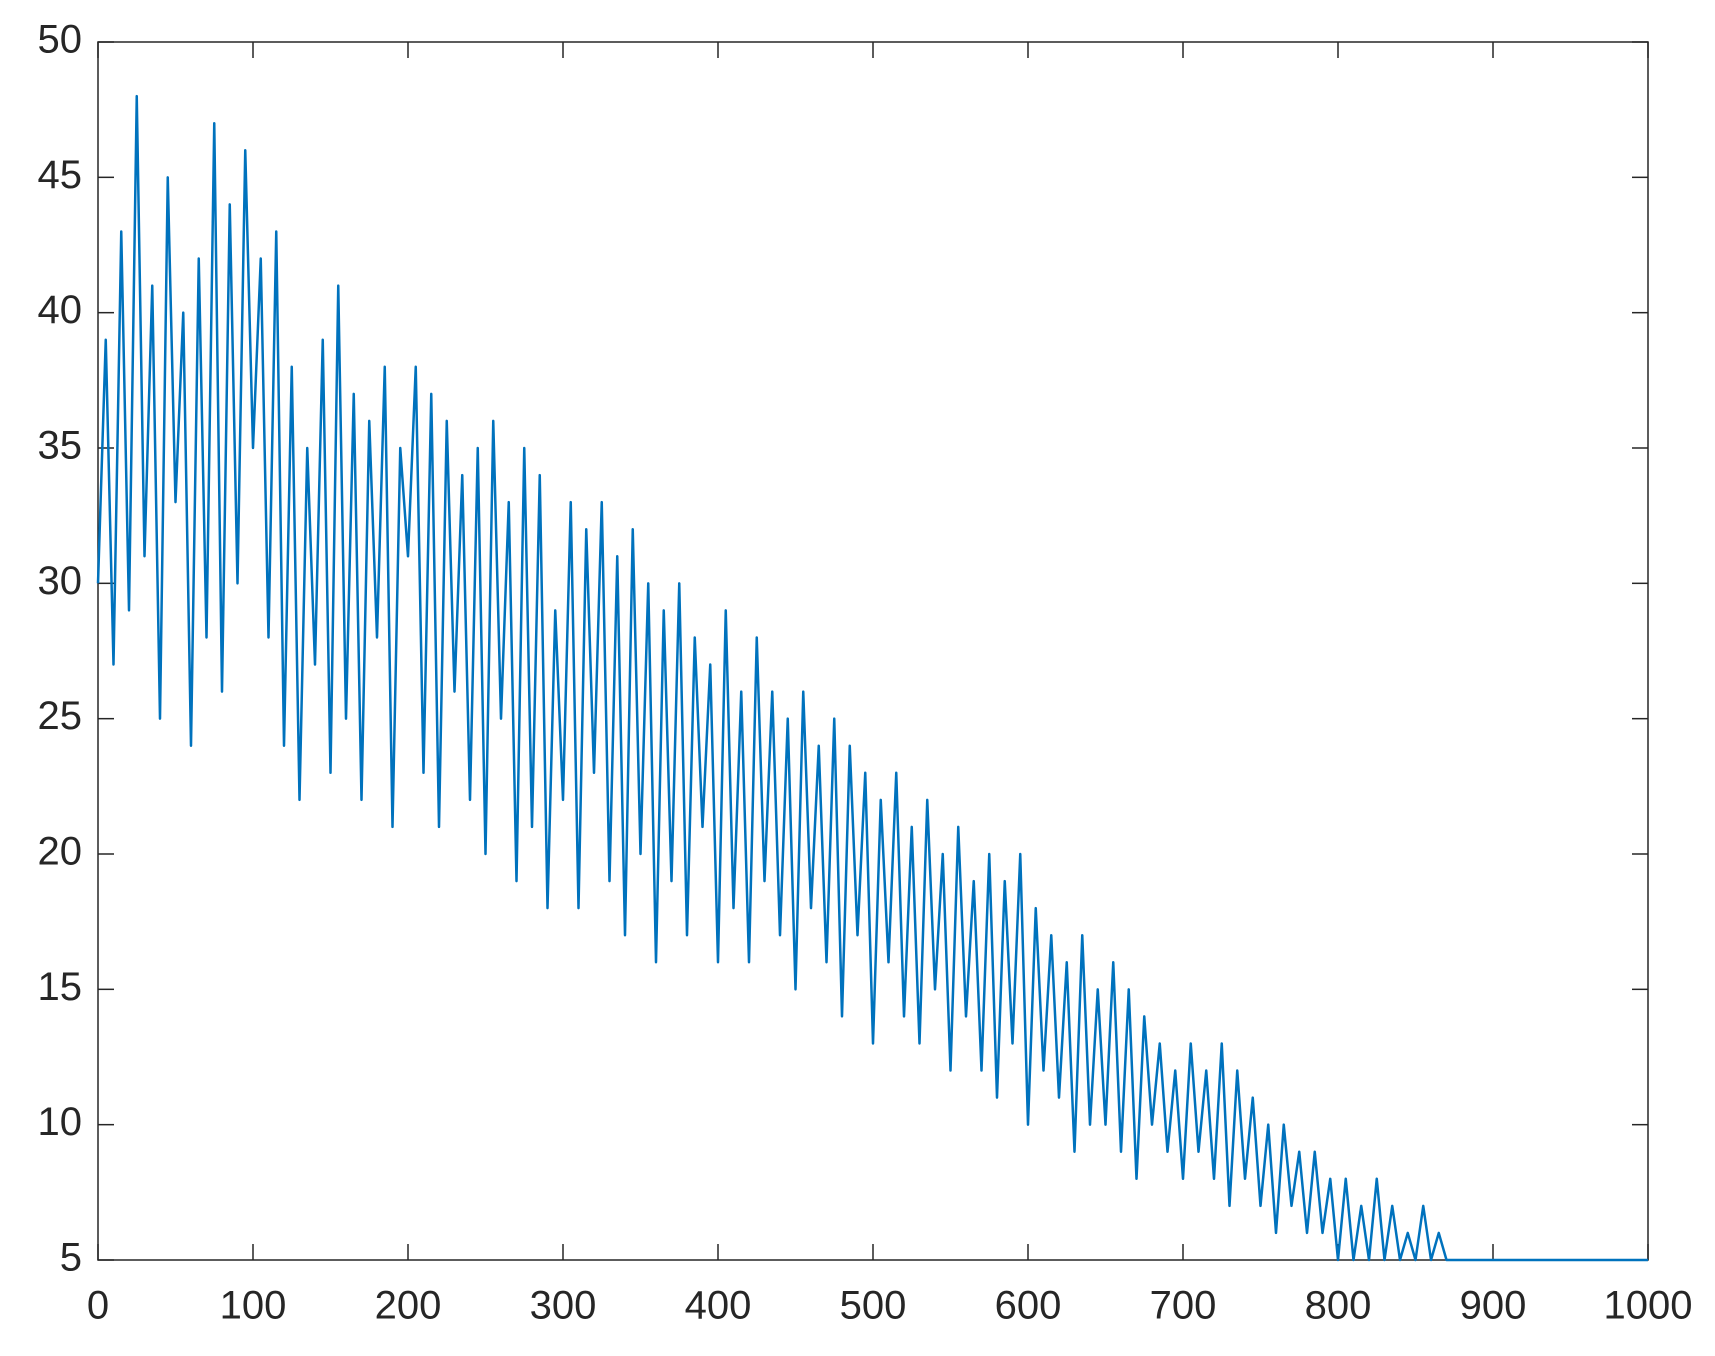  I want to click on y-tick-label: 5, so click(71, 1258).